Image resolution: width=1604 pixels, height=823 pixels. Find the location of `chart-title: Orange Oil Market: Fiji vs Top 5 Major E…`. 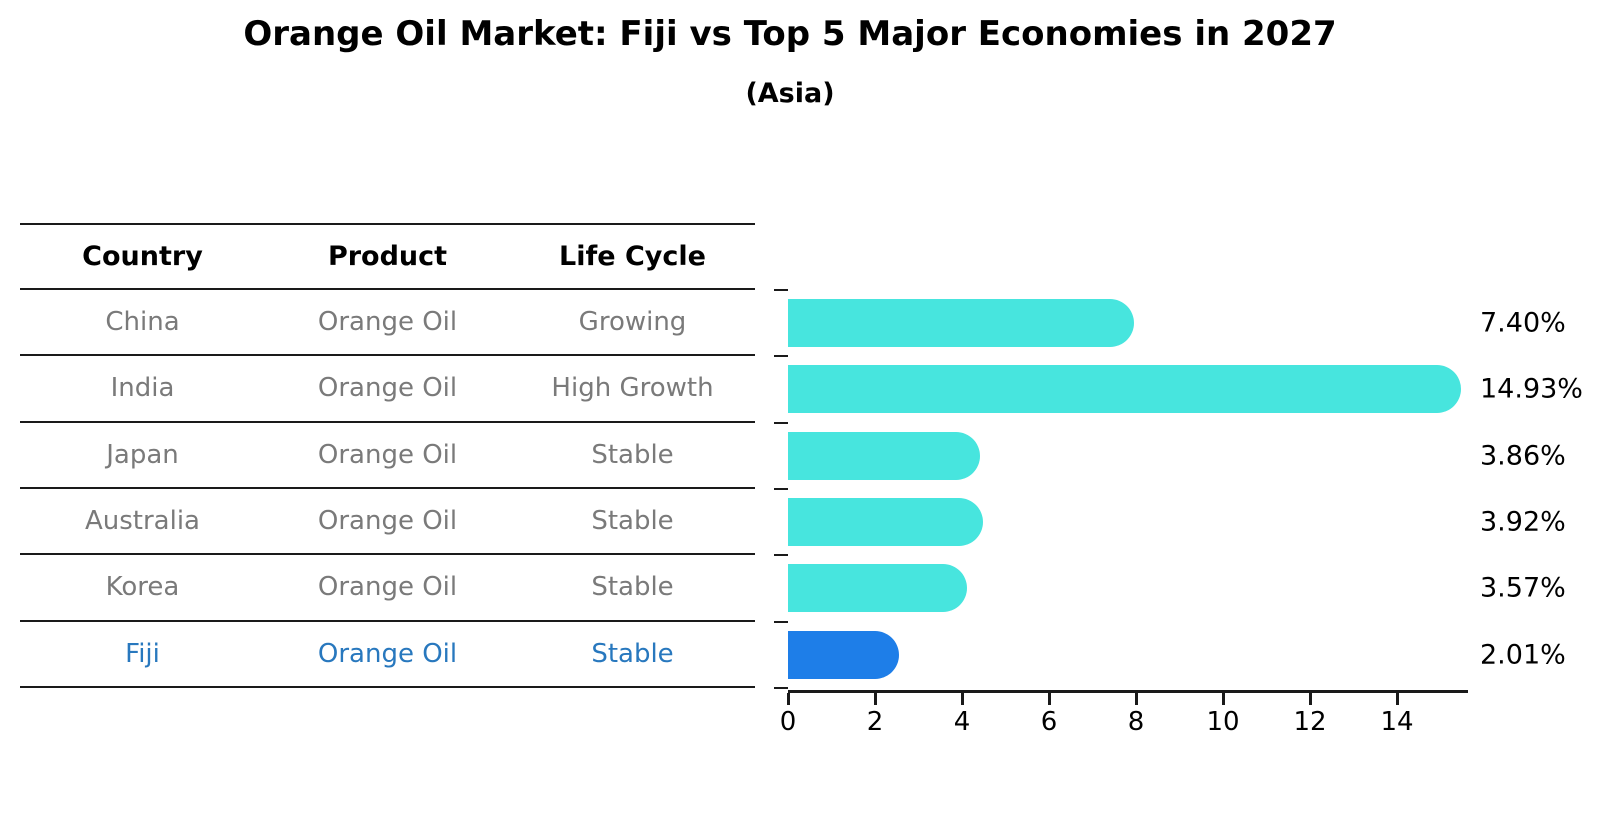

chart-title: Orange Oil Market: Fiji vs Top 5 Major E… is located at coordinates (790, 34).